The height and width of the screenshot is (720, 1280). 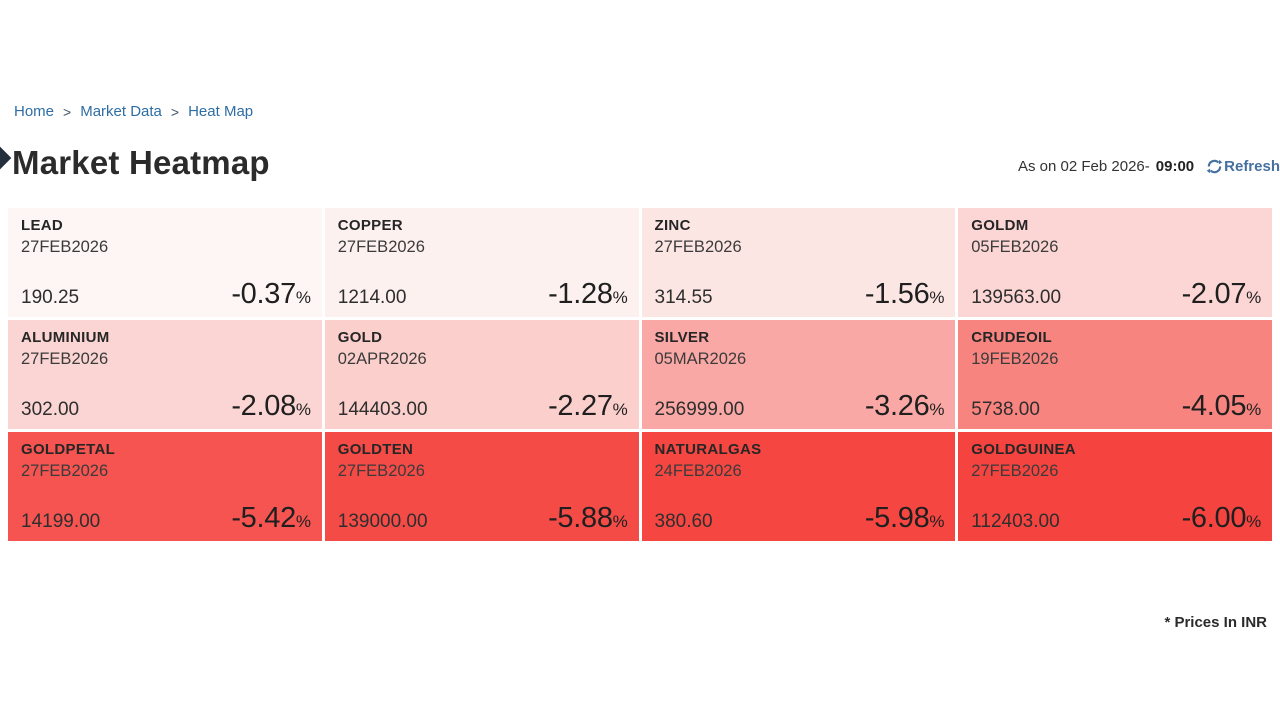 What do you see at coordinates (1015, 521) in the screenshot?
I see `tile-price: 112403.00` at bounding box center [1015, 521].